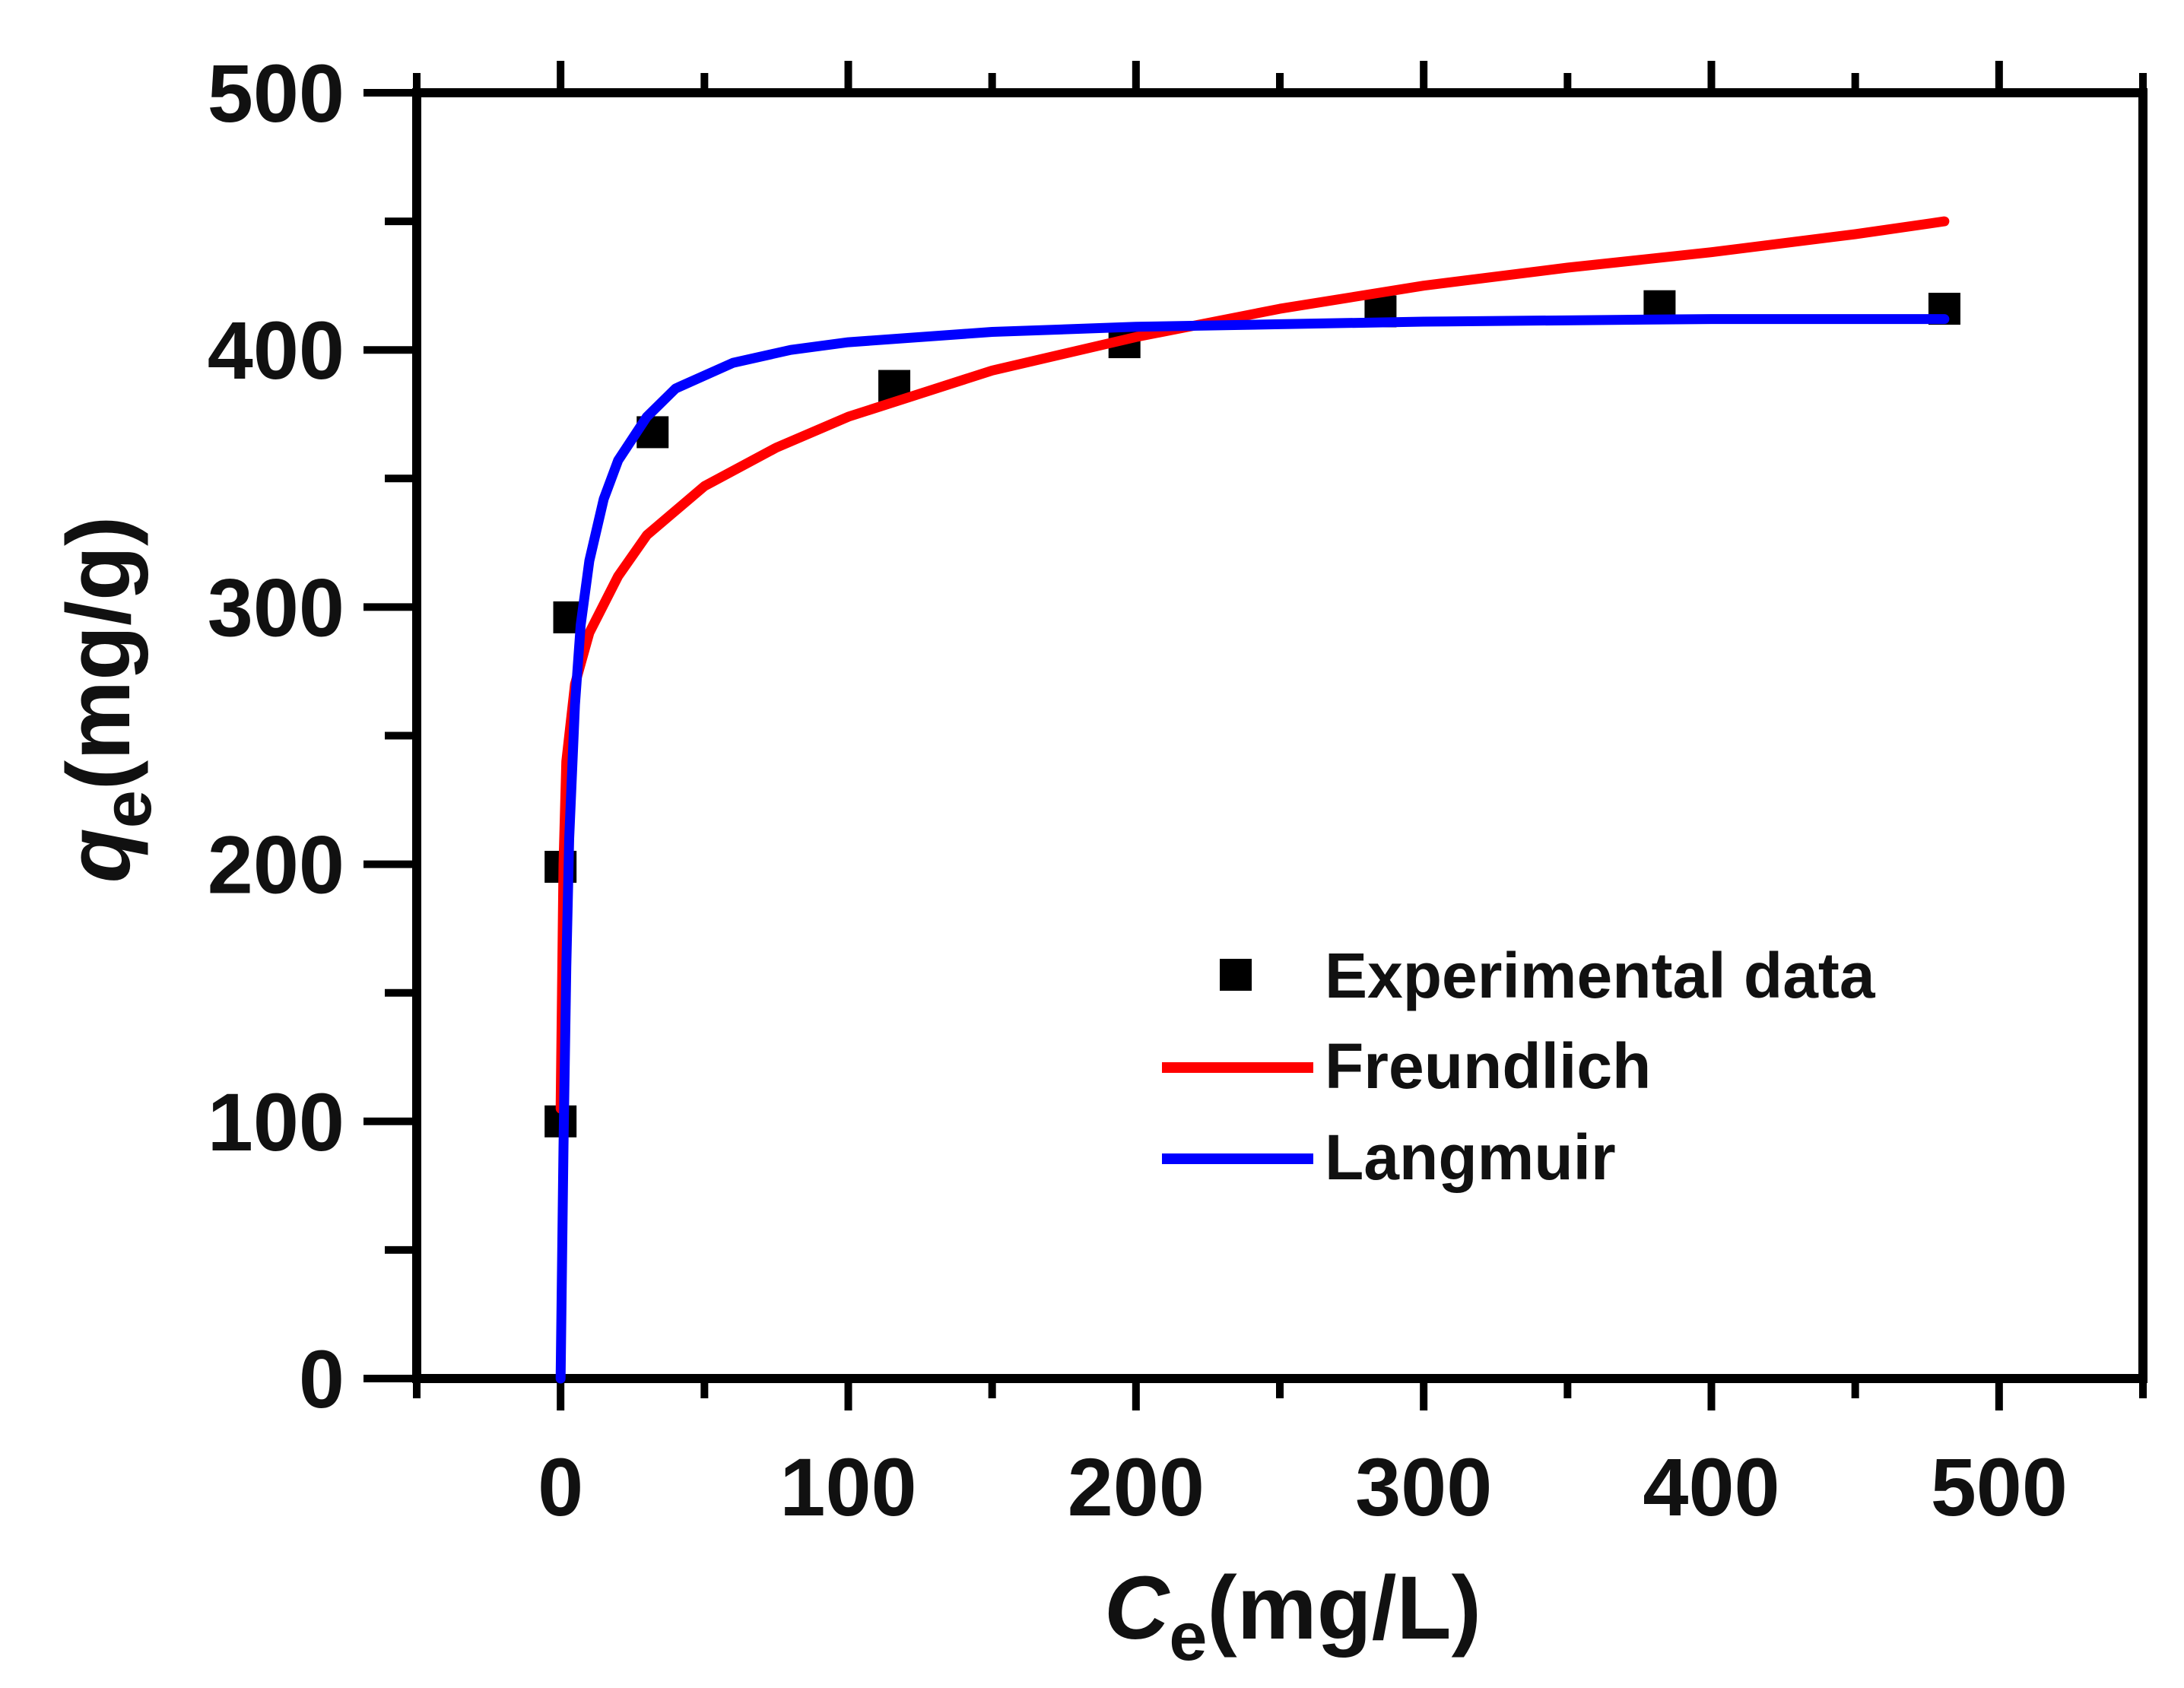 The image size is (2184, 1688). I want to click on x-axis-title: Ce(mg/L), so click(1292, 1616).